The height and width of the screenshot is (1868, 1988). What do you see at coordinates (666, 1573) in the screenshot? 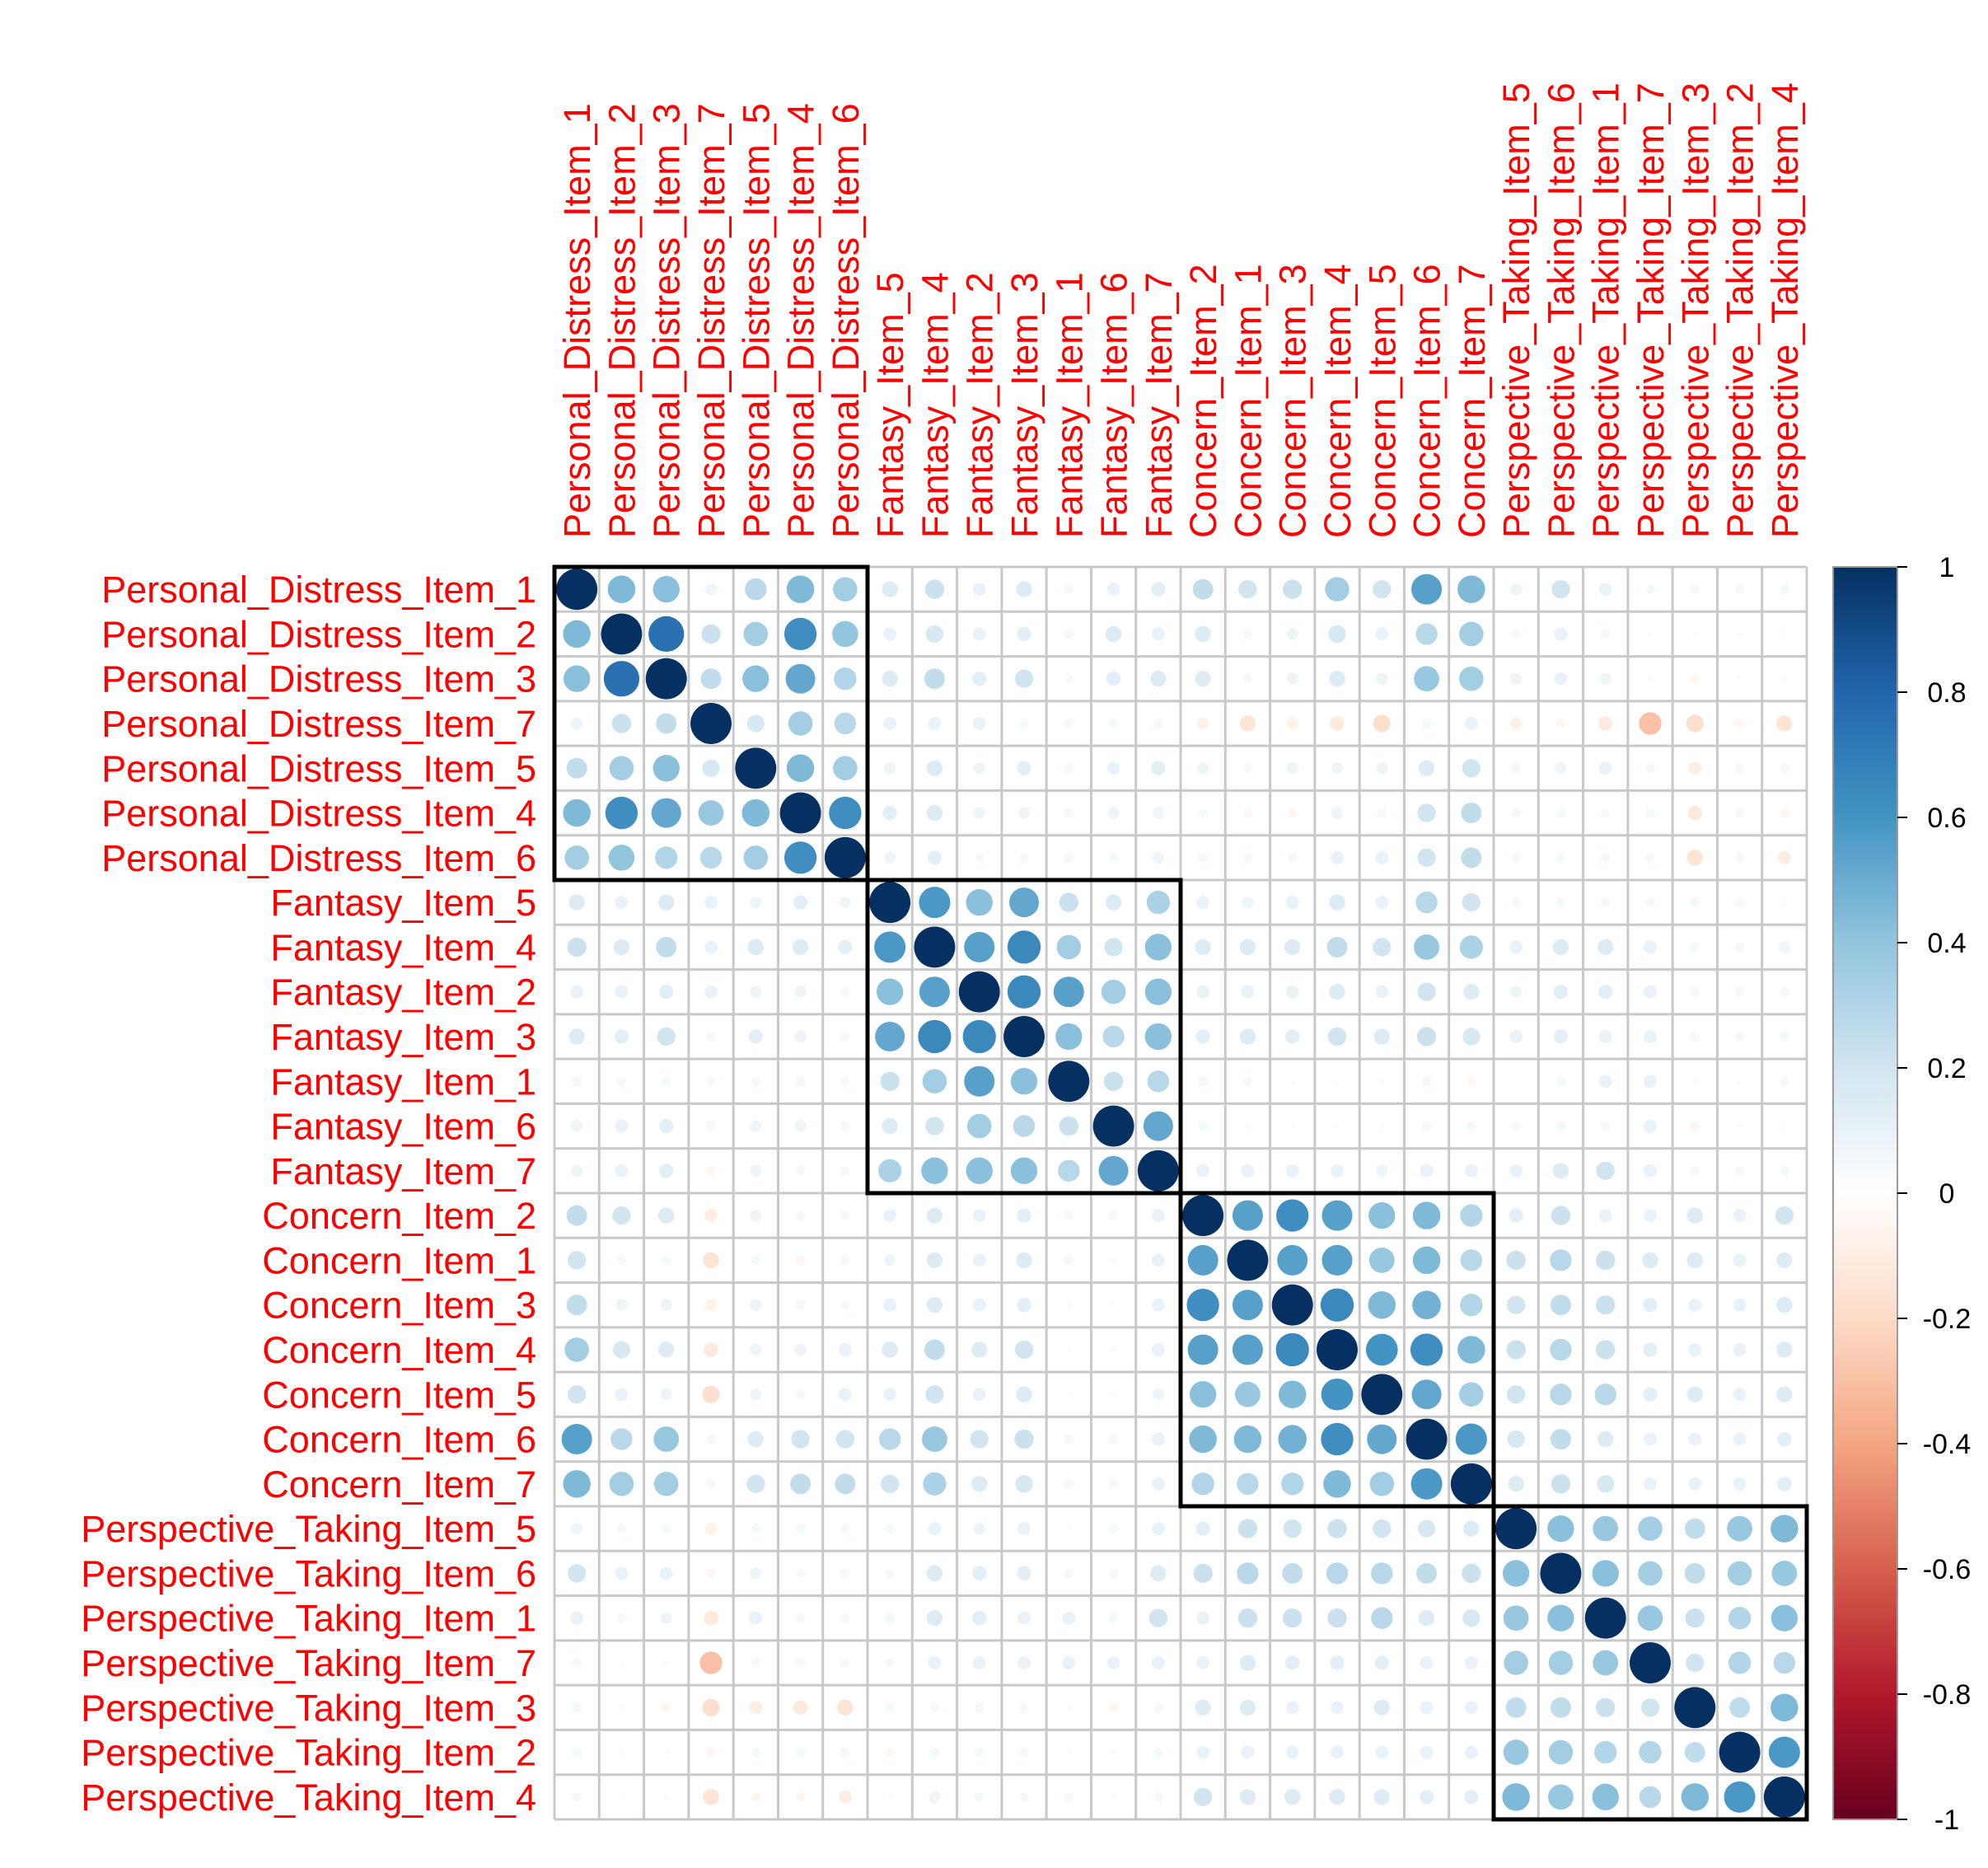
I see `corr-circle-r22-c2` at bounding box center [666, 1573].